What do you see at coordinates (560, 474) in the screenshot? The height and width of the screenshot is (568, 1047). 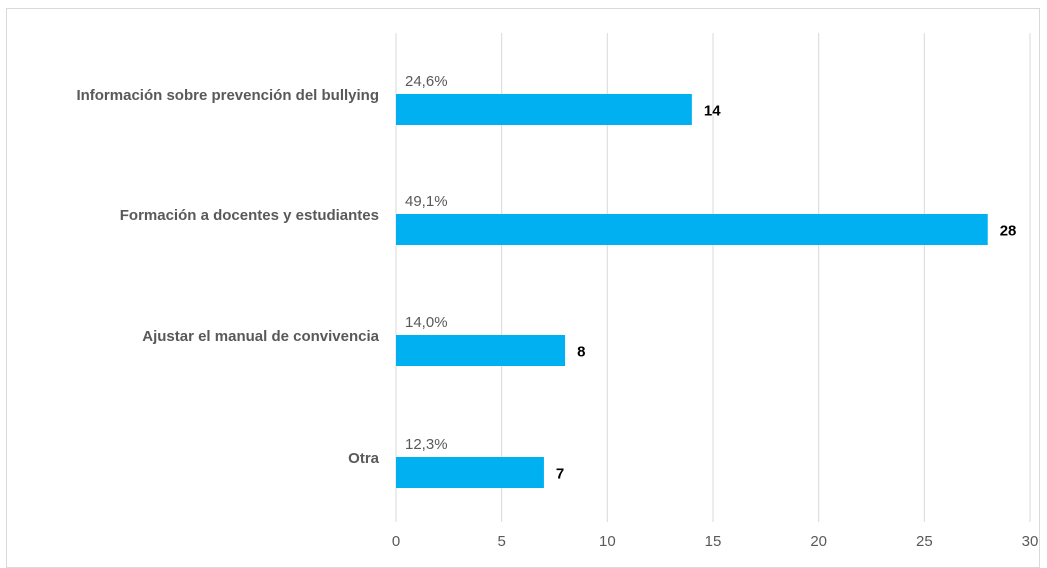 I see `value-label: 7` at bounding box center [560, 474].